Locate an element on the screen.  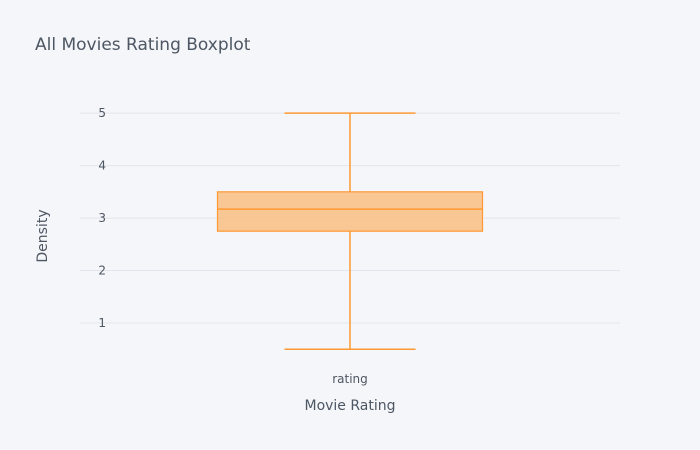
y-tick-label-3: 3 is located at coordinates (102, 218).